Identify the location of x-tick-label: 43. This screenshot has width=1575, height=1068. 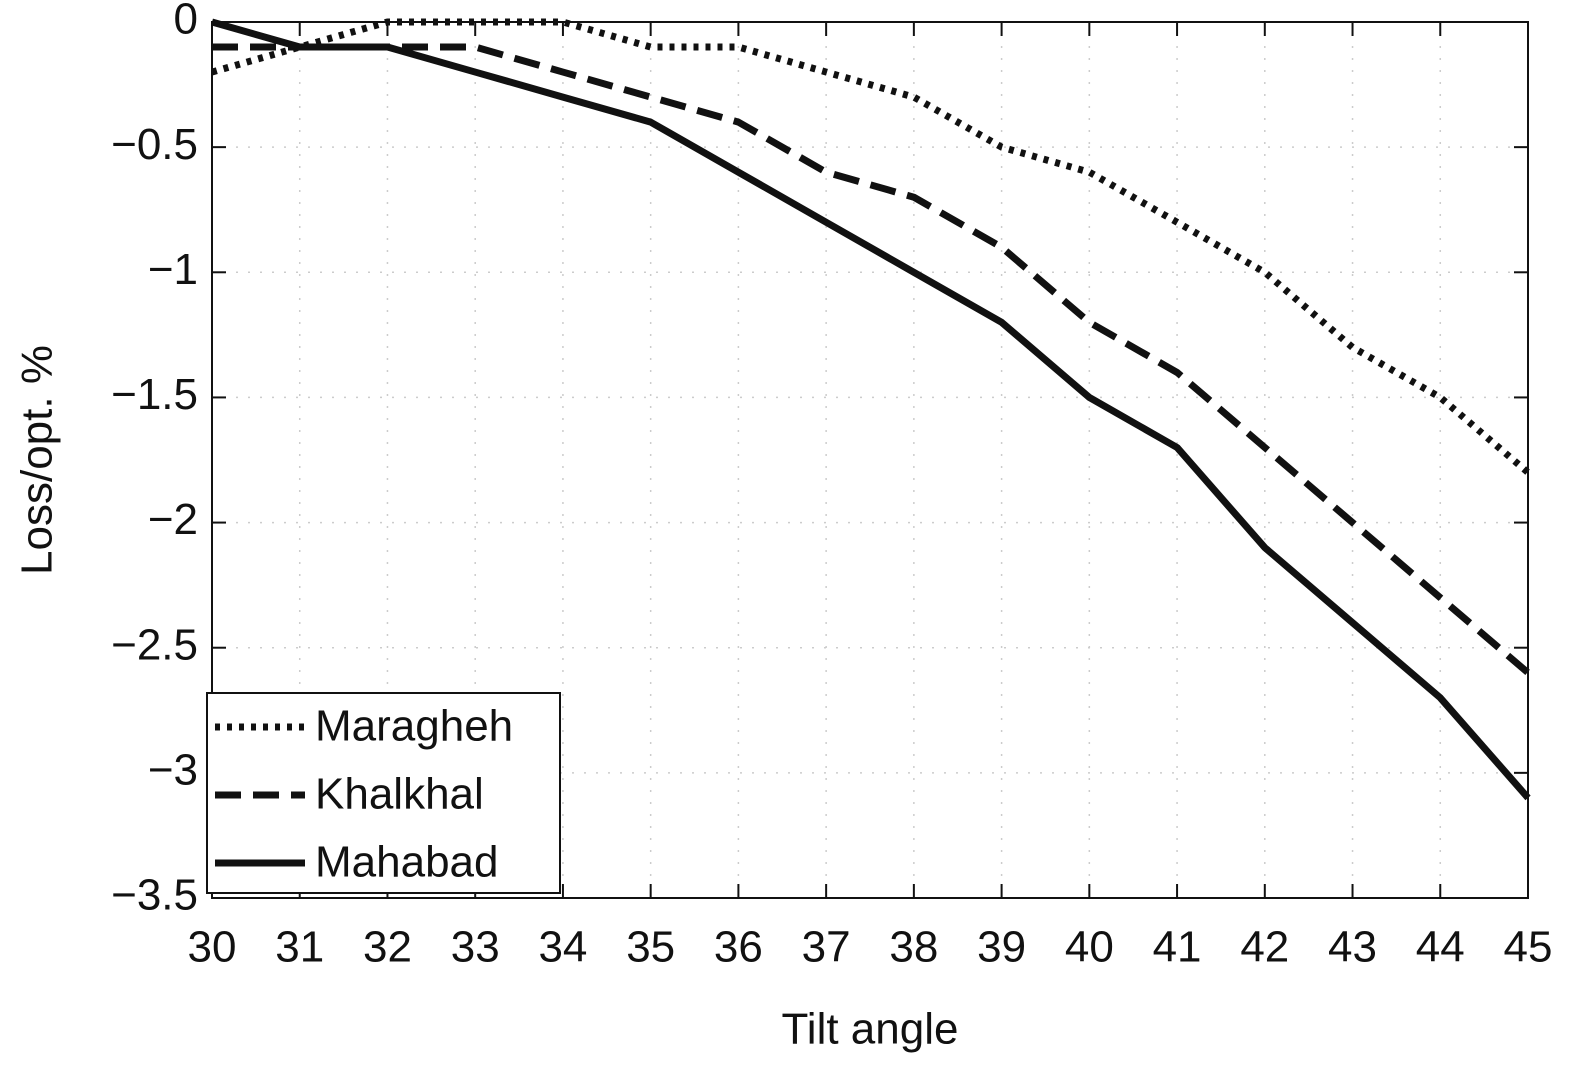
(1352, 947).